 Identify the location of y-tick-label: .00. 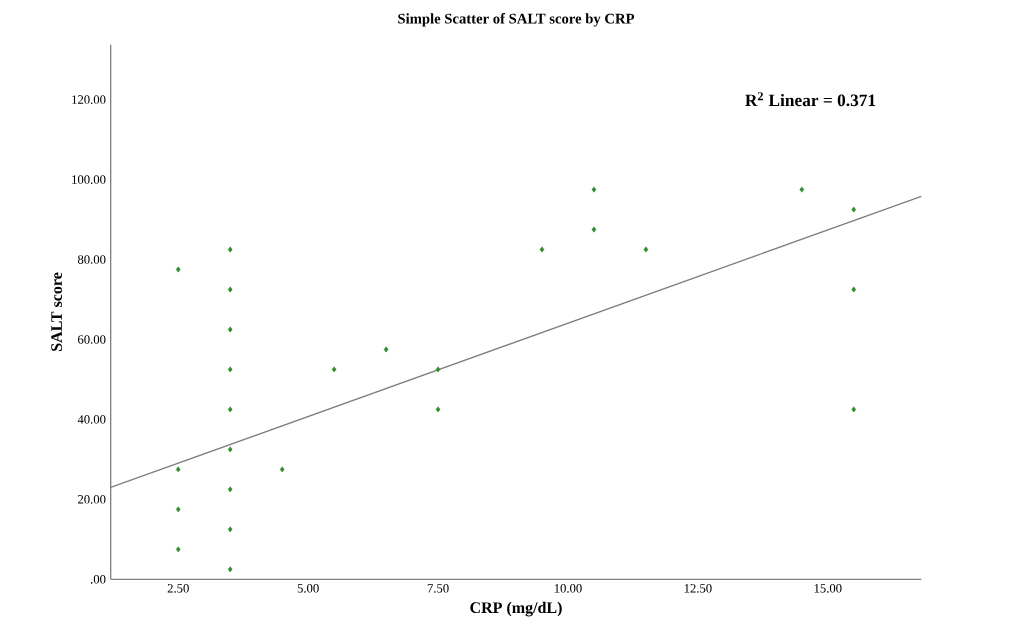
(98, 579).